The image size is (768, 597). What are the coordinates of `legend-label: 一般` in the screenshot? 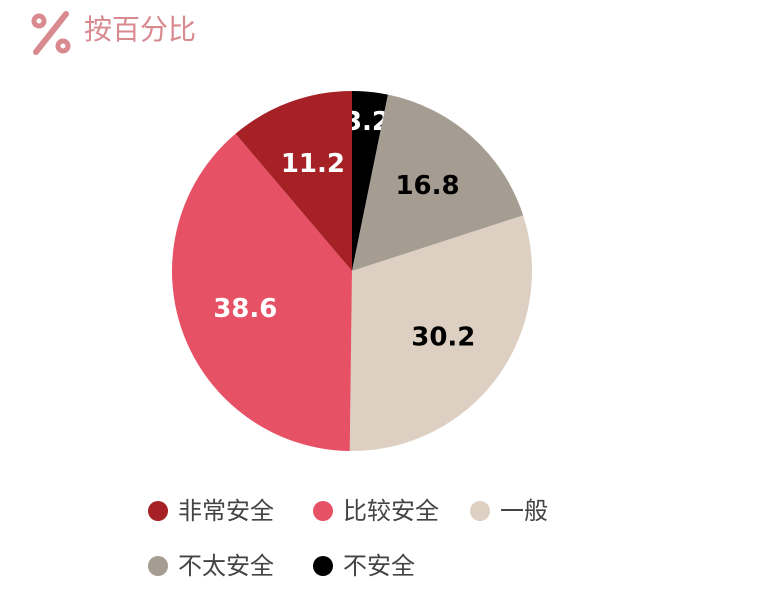 It's located at (524, 511).